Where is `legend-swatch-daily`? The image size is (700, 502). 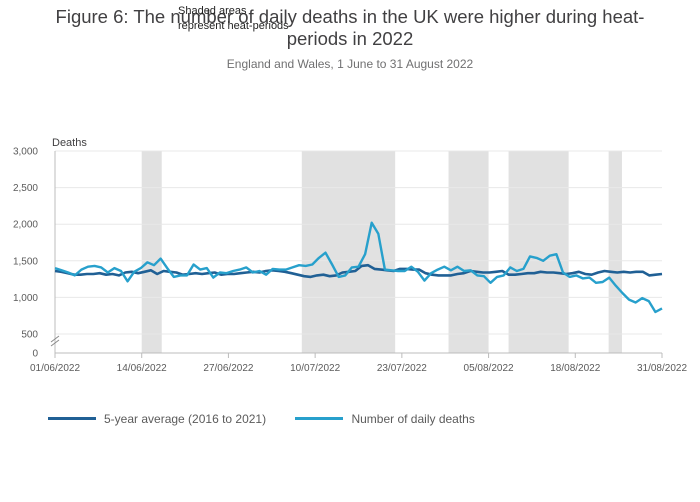 legend-swatch-daily is located at coordinates (319, 418).